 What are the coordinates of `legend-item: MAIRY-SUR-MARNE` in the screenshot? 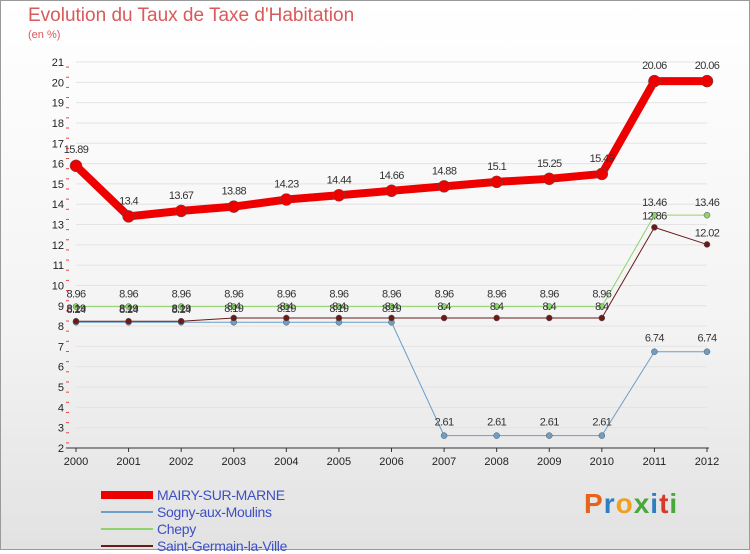 It's located at (194, 494).